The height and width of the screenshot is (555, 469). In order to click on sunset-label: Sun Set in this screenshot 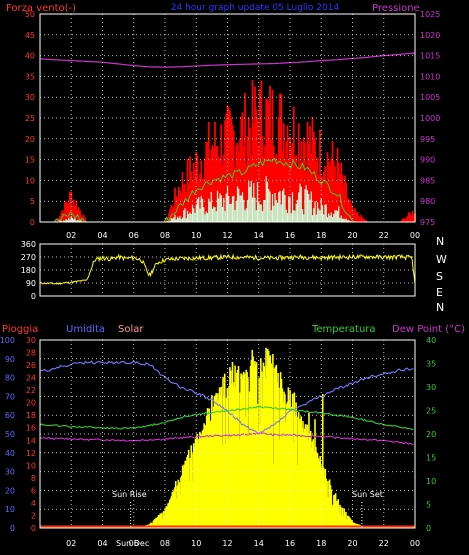, I will do `click(367, 494)`.